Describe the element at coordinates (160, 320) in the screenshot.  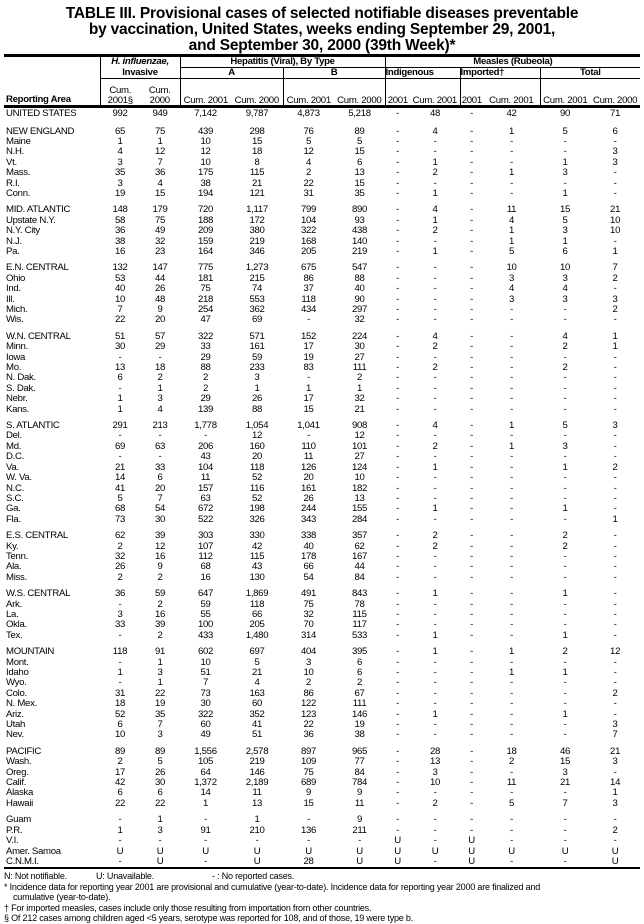
I see `cell-value: 20` at that location.